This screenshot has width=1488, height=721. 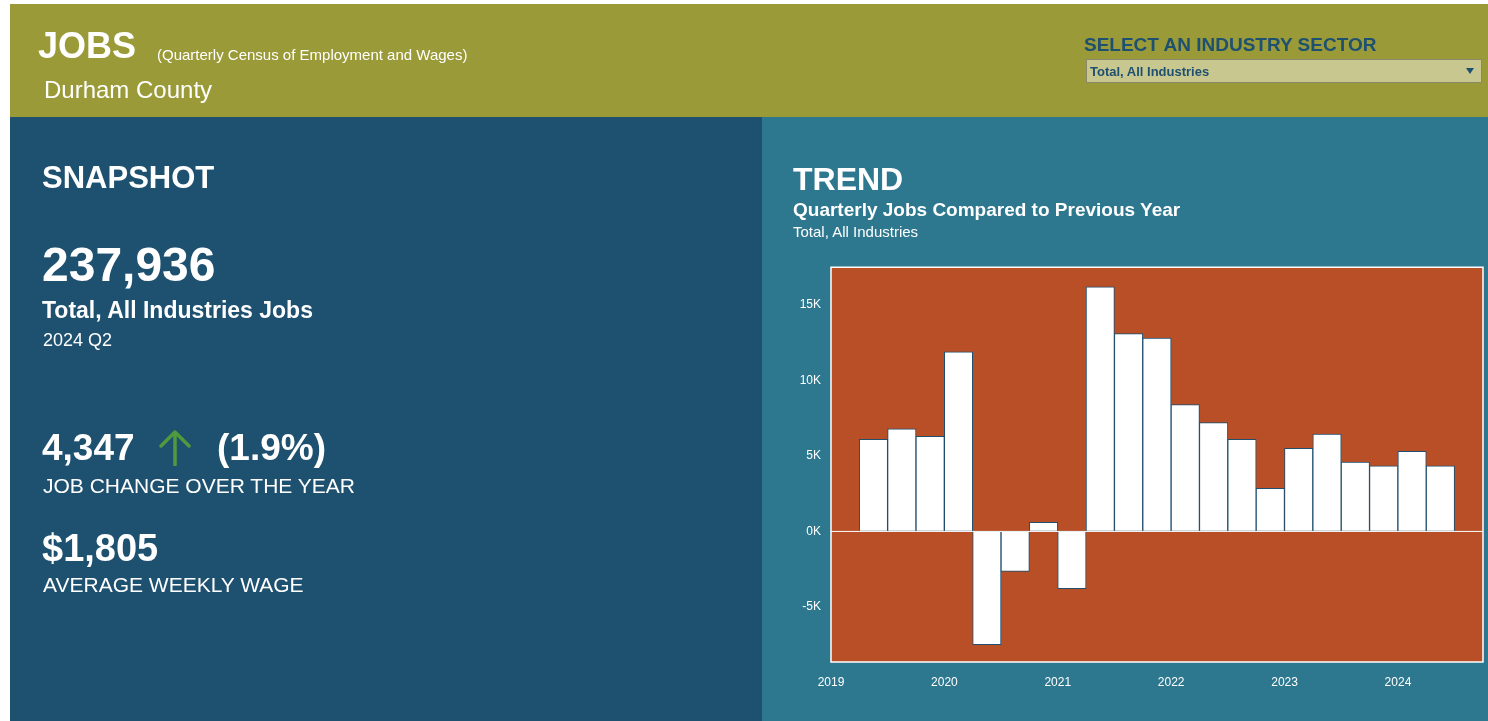 I want to click on chart-title: TREND, so click(x=848, y=179).